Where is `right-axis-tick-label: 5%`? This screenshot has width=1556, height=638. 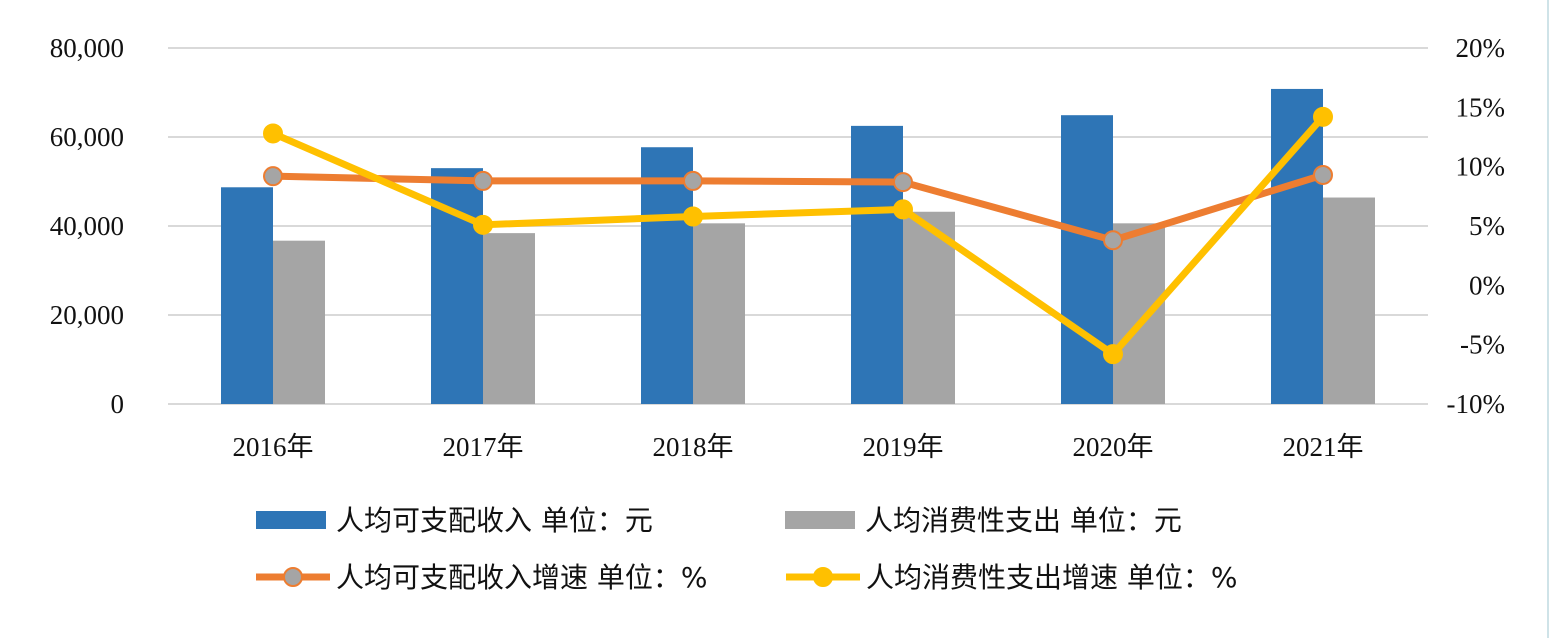
right-axis-tick-label: 5% is located at coordinates (1487, 226).